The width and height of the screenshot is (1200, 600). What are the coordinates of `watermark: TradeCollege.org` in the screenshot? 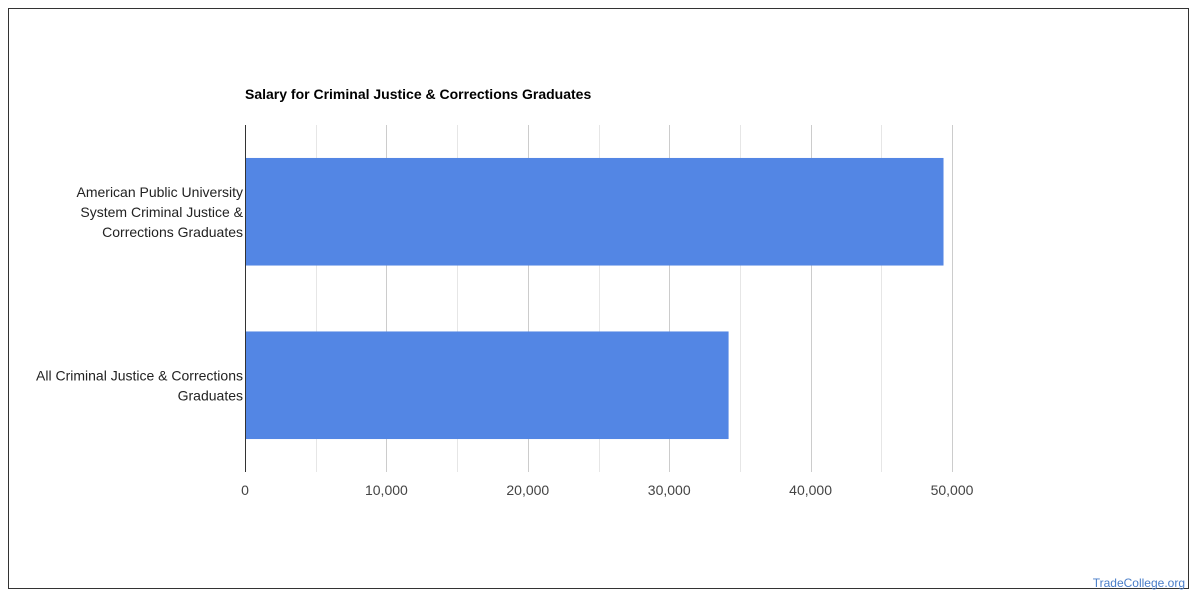 It's located at (1138, 583).